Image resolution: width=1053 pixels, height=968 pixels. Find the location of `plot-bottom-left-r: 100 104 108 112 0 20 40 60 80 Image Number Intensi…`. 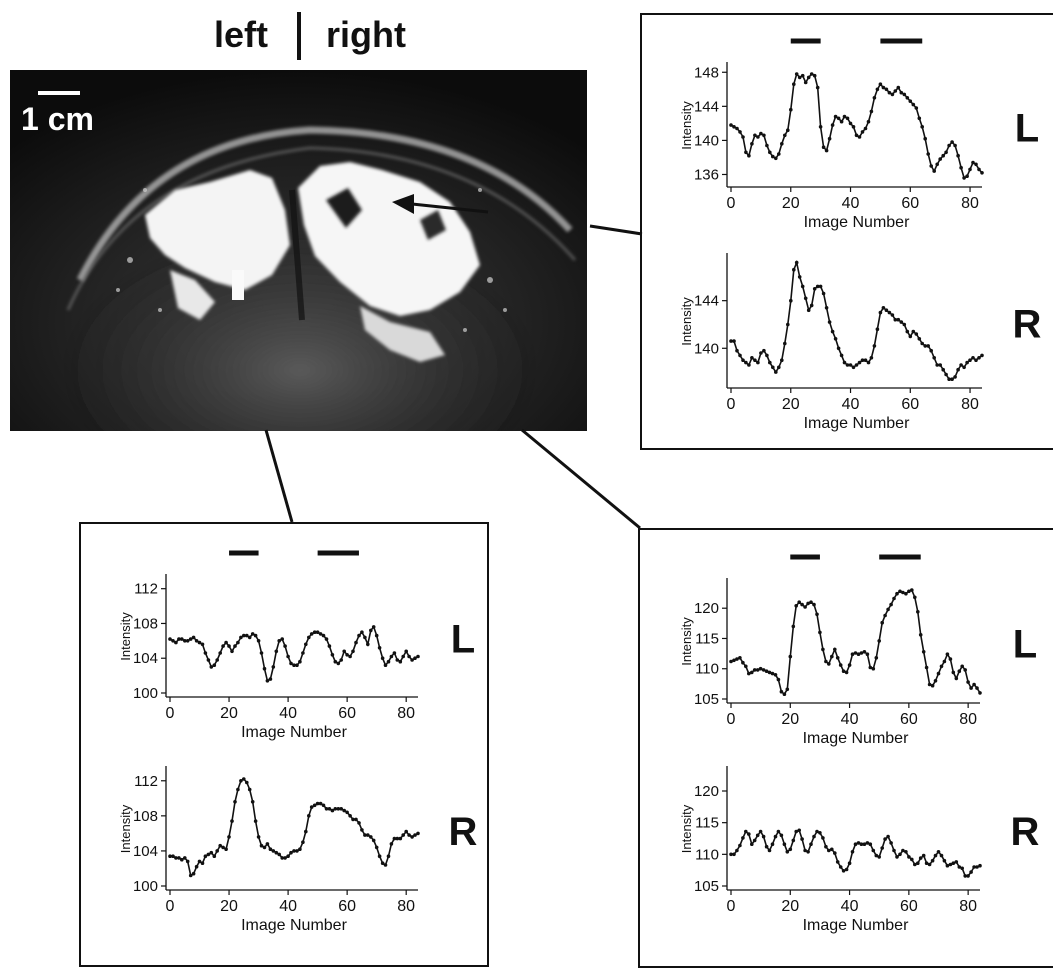

plot-bottom-left-r: 100 104 108 112 0 20 40 60 80 Image Number Intensi… is located at coordinates (298, 850).